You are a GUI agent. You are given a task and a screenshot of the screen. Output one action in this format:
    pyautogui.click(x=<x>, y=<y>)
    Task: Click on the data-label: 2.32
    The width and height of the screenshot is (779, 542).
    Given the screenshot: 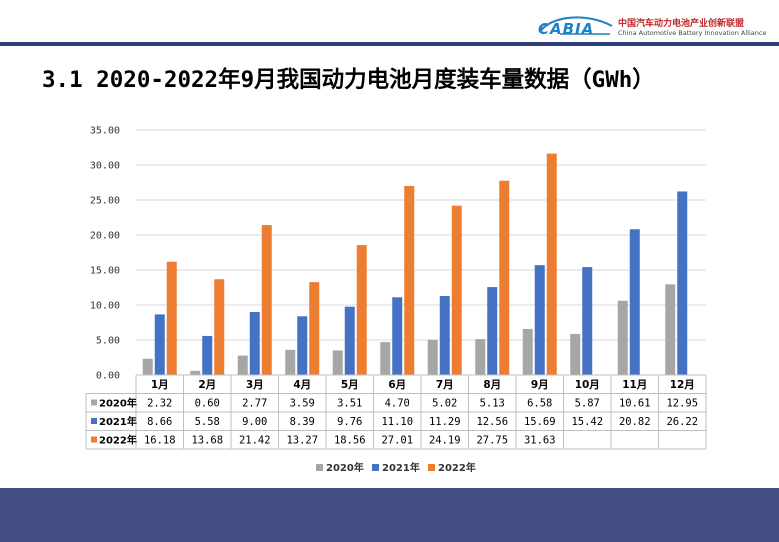 What is the action you would take?
    pyautogui.click(x=159, y=404)
    